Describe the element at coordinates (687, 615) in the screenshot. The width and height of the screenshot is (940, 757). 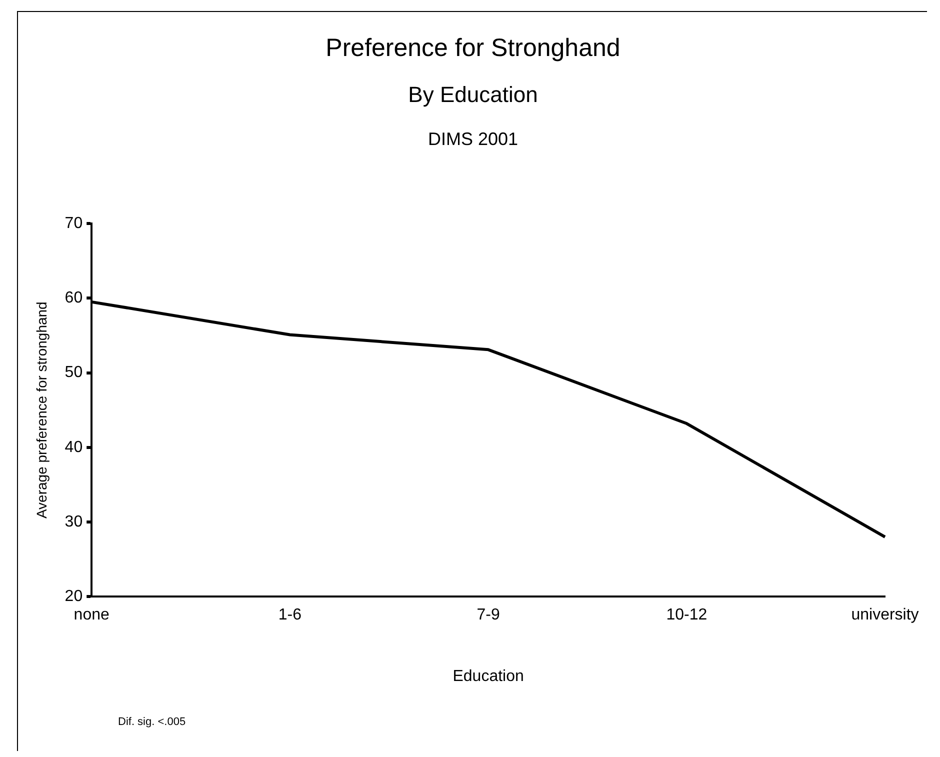
I see `x-tick-label: 10-12` at that location.